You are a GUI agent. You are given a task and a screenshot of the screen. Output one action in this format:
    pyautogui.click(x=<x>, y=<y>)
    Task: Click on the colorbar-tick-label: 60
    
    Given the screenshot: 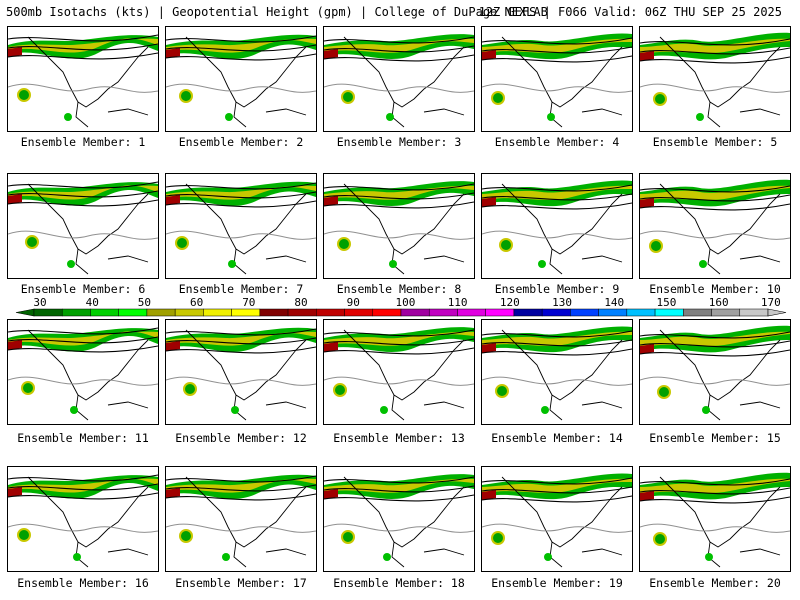 What is the action you would take?
    pyautogui.click(x=196, y=302)
    